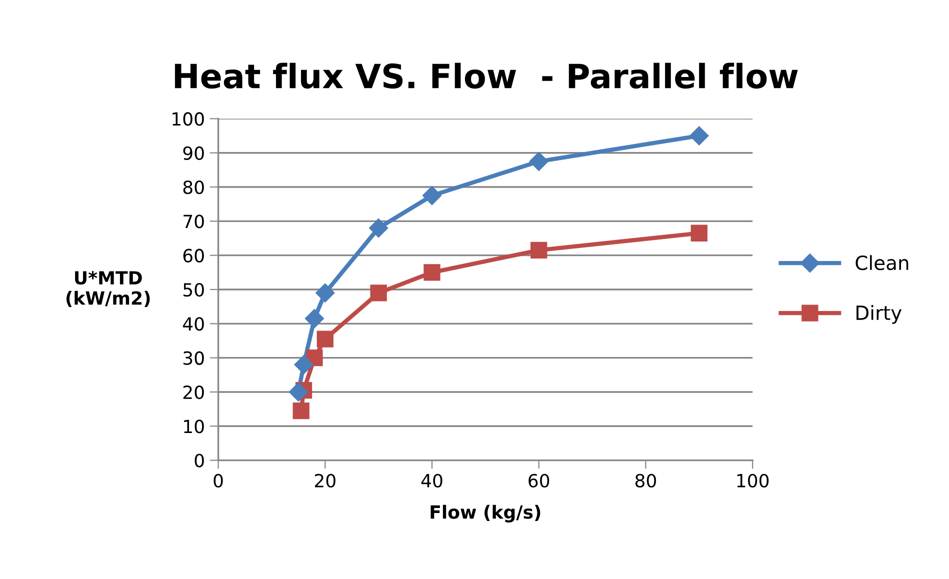 The width and height of the screenshot is (949, 579). I want to click on chart-title: Heat flux VS. Flow - Parallel flow, so click(486, 75).